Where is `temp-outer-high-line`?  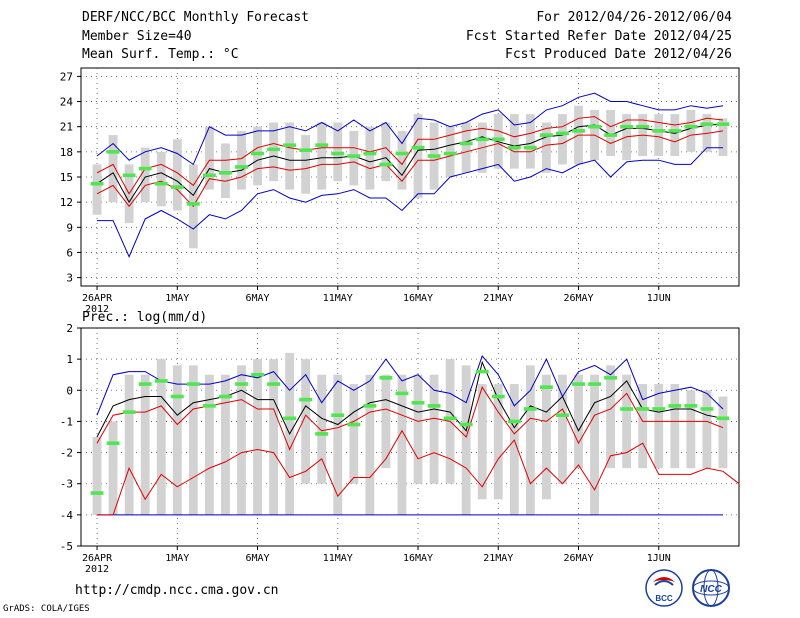 temp-outer-high-line is located at coordinates (410, 129).